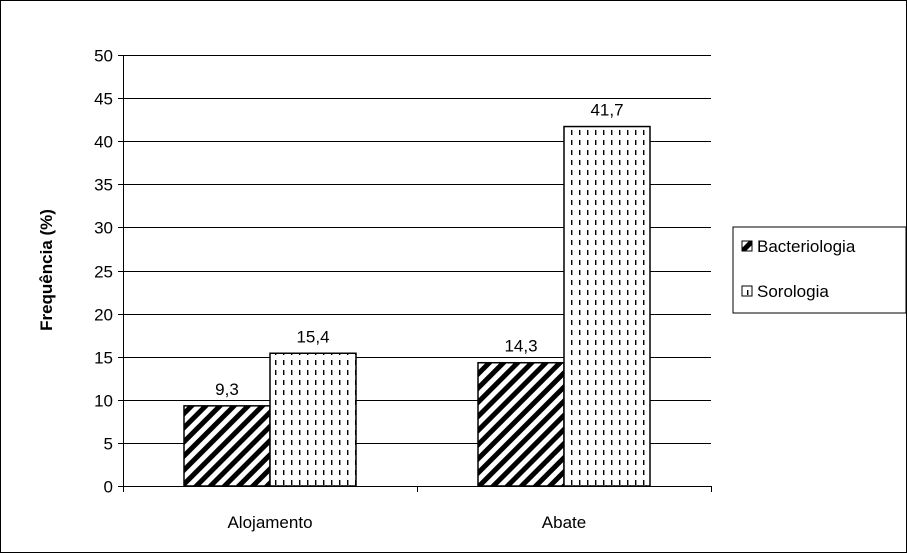 The height and width of the screenshot is (553, 907). I want to click on y-tick-label: 10, so click(103, 401).